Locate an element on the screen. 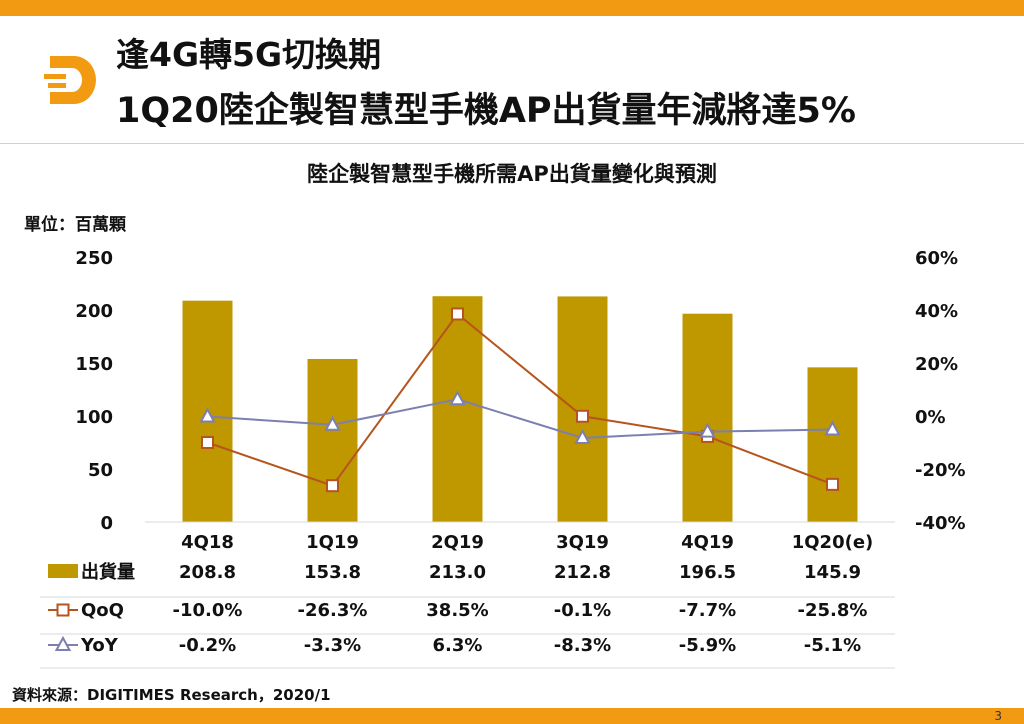  y-left-tick-label: 200 is located at coordinates (94, 311).